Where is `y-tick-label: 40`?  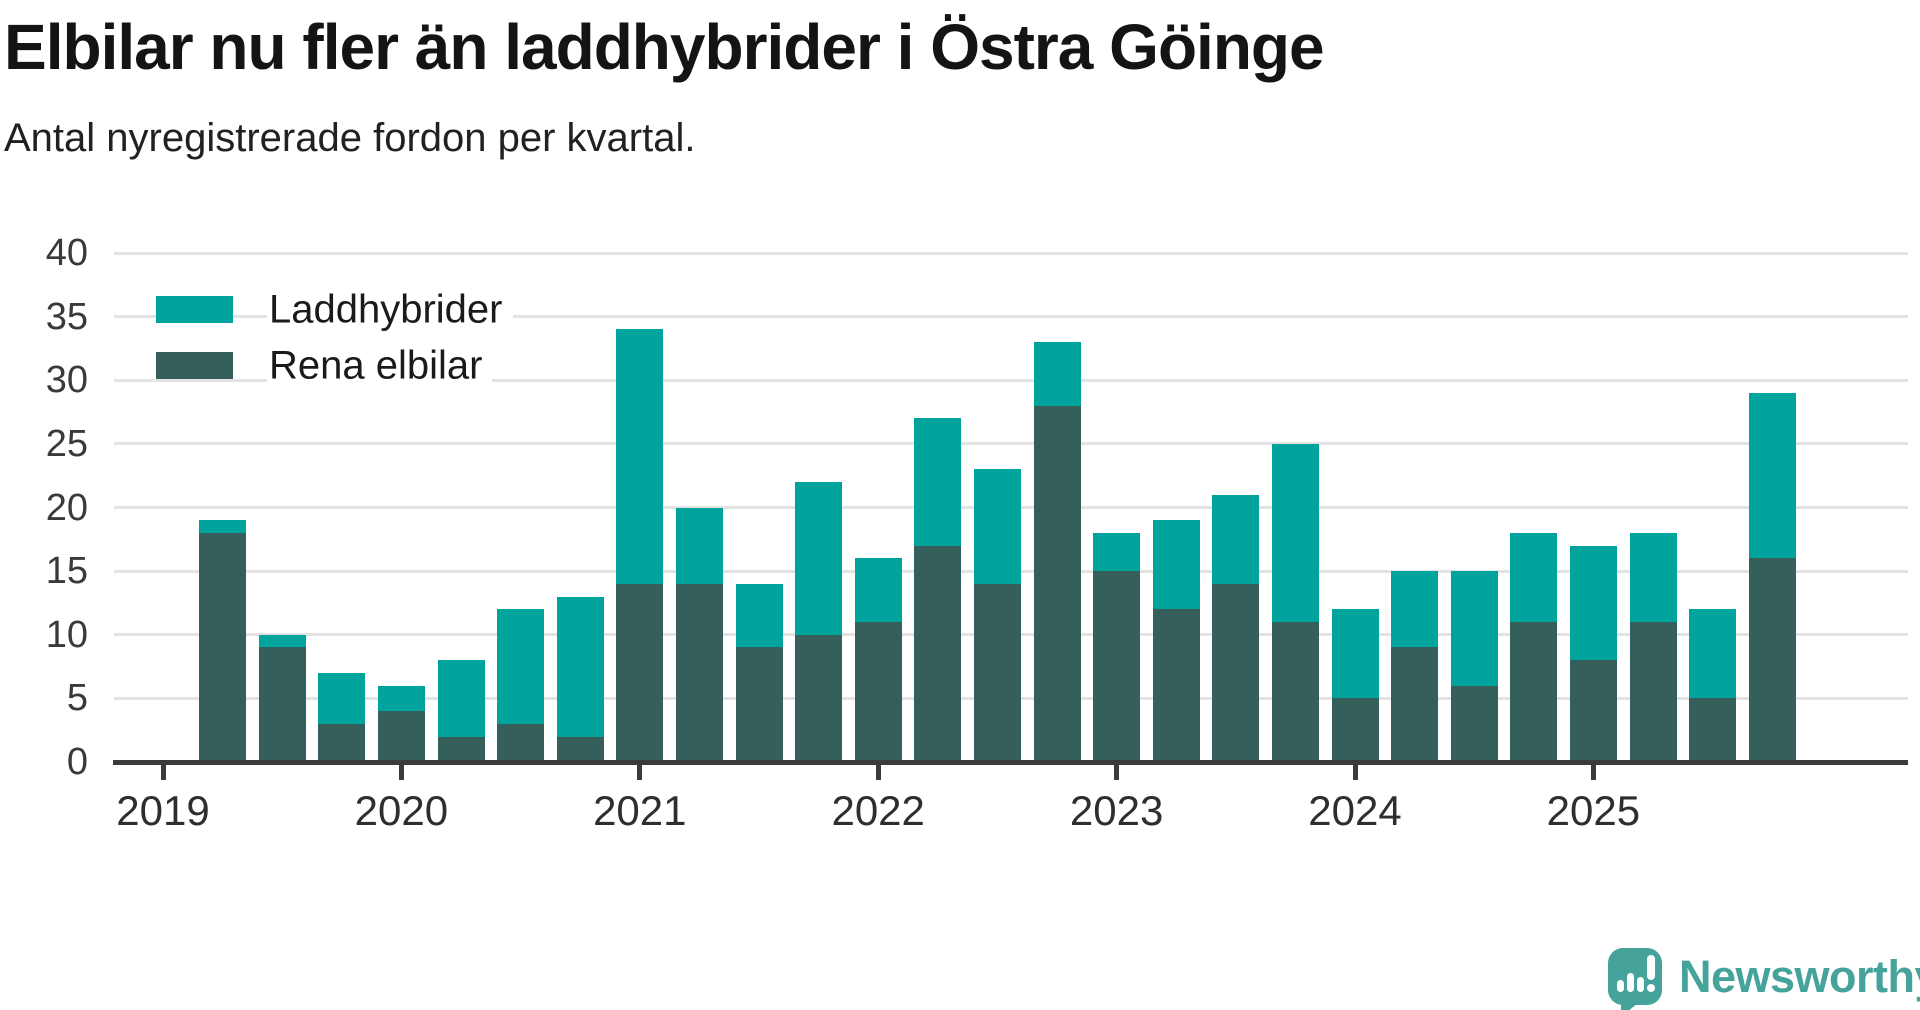
y-tick-label: 40 is located at coordinates (66, 253).